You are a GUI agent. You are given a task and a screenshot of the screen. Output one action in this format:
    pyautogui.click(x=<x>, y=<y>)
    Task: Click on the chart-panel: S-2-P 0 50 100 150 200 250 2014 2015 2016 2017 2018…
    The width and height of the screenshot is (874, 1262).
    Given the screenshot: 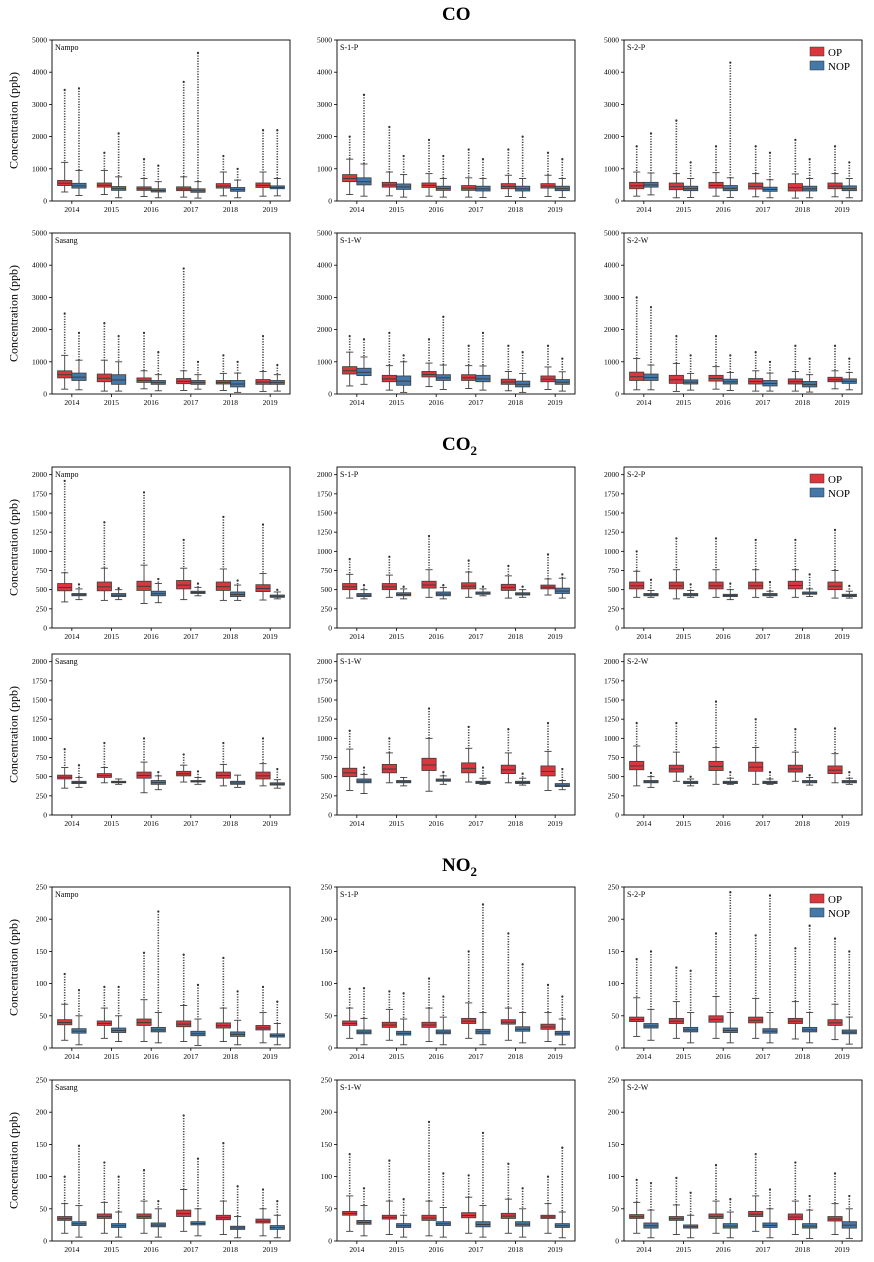 What is the action you would take?
    pyautogui.click(x=735, y=972)
    